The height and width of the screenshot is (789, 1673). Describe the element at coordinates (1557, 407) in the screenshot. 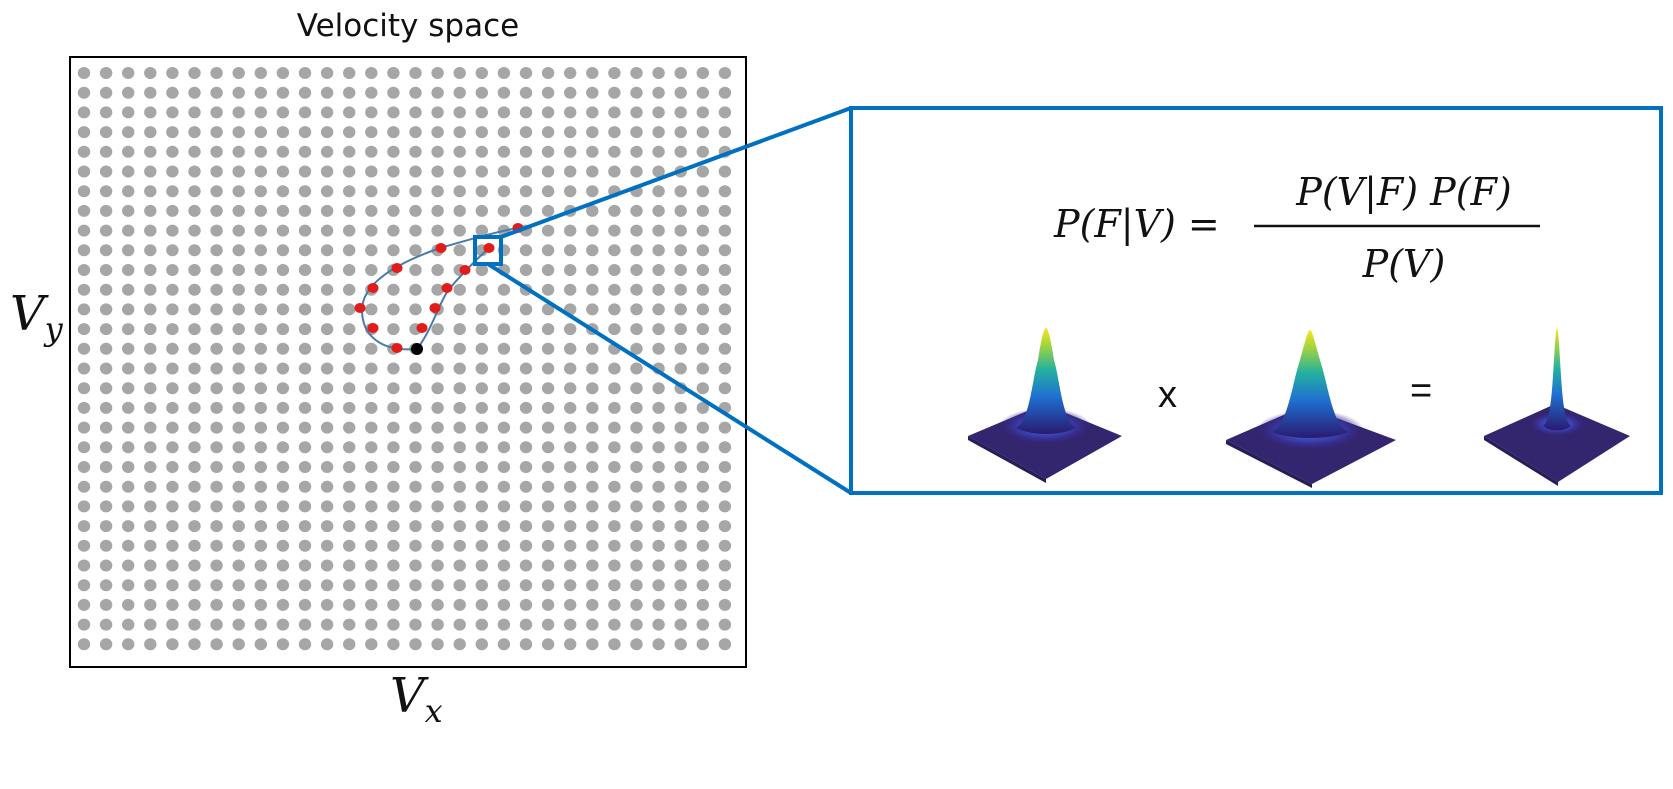

I see `gaussian-surface-icon` at that location.